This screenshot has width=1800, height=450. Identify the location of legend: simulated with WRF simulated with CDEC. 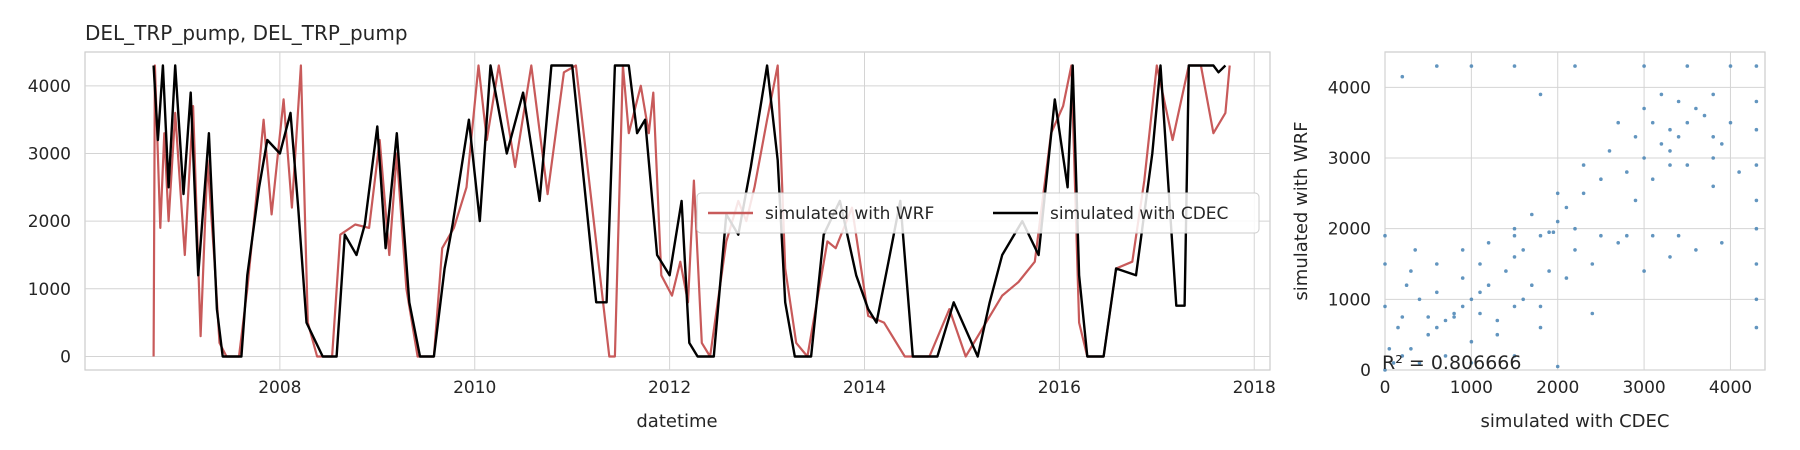
(978, 213).